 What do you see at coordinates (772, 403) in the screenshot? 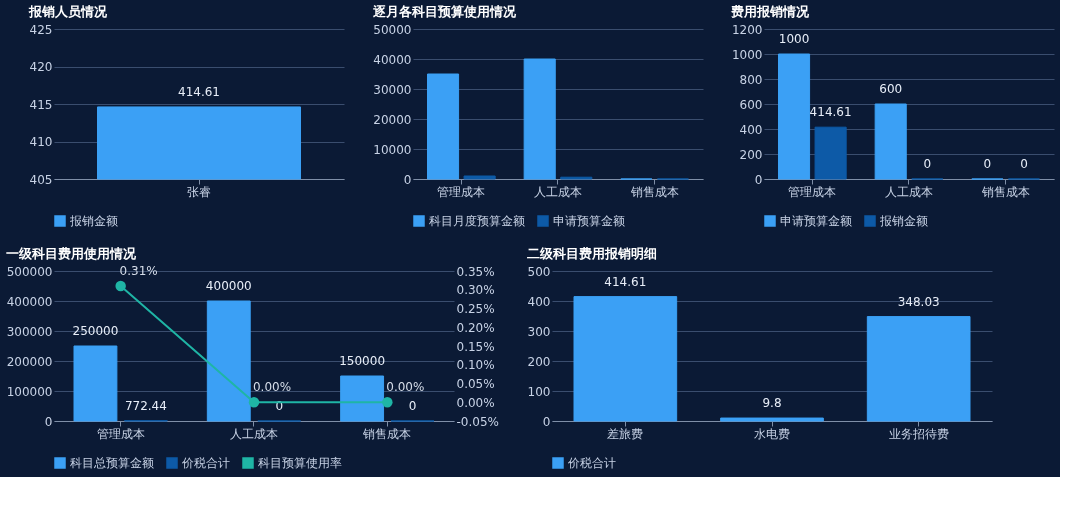
I see `data-label: 9.8` at bounding box center [772, 403].